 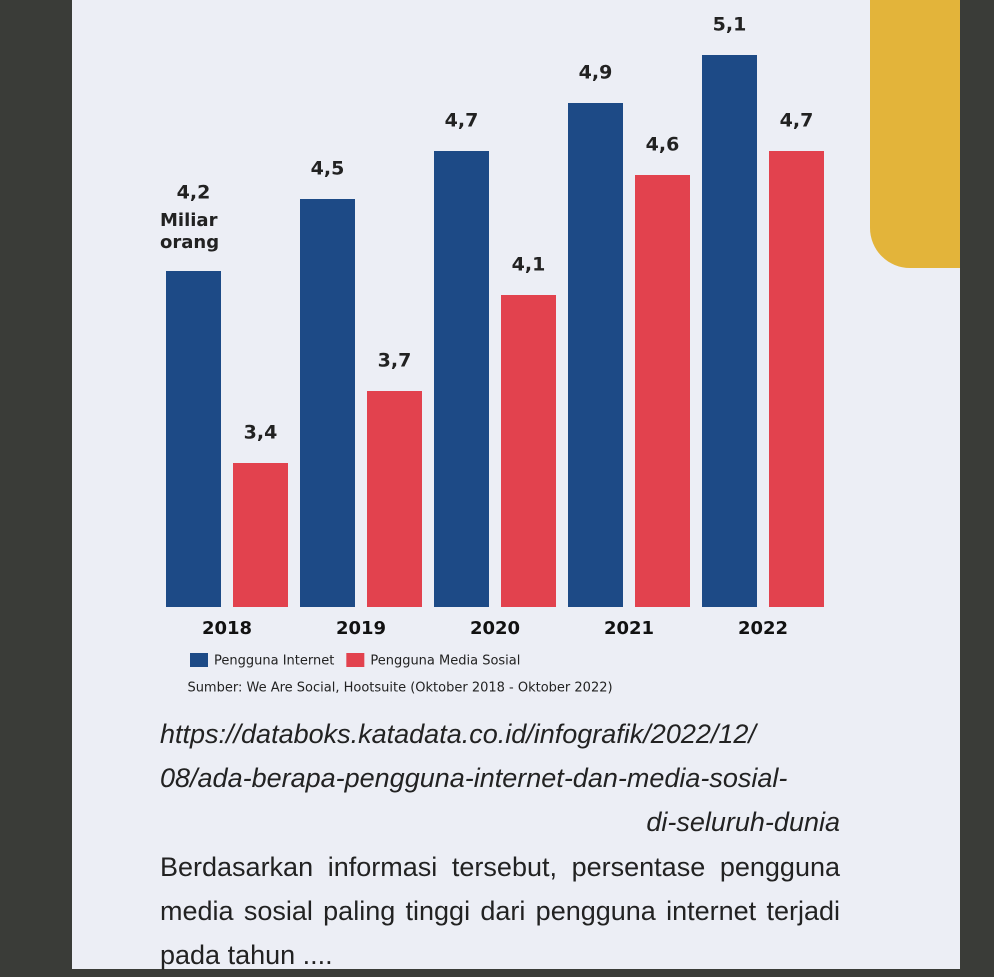 I want to click on value-label: 4,6, so click(x=663, y=145).